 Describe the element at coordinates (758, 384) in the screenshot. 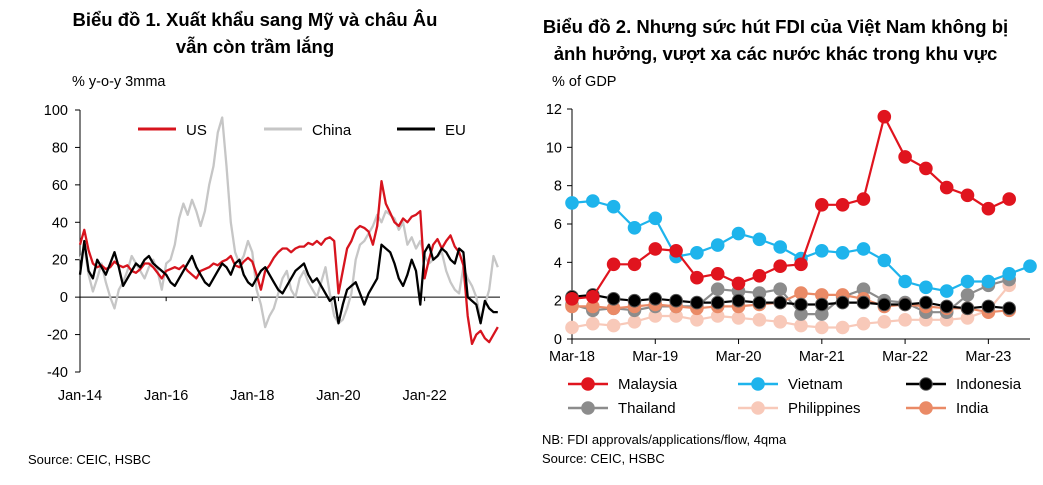

I see `chart2-legend-swatch-marker-vietnam` at that location.